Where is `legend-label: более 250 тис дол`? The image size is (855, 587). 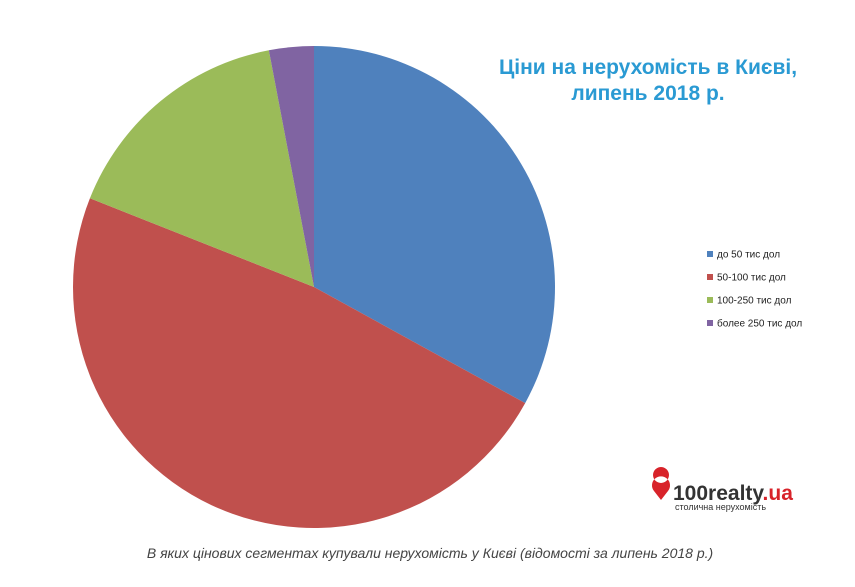
legend-label: более 250 тис дол is located at coordinates (759, 324).